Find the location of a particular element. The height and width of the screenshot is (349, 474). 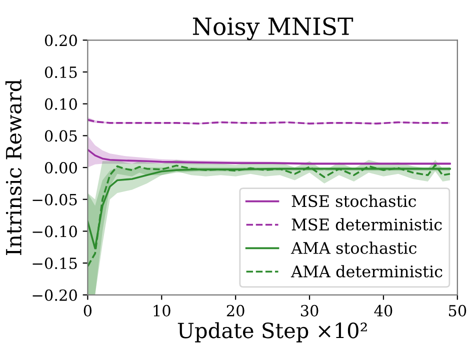

chart-title: Noisy MNIST is located at coordinates (273, 28).